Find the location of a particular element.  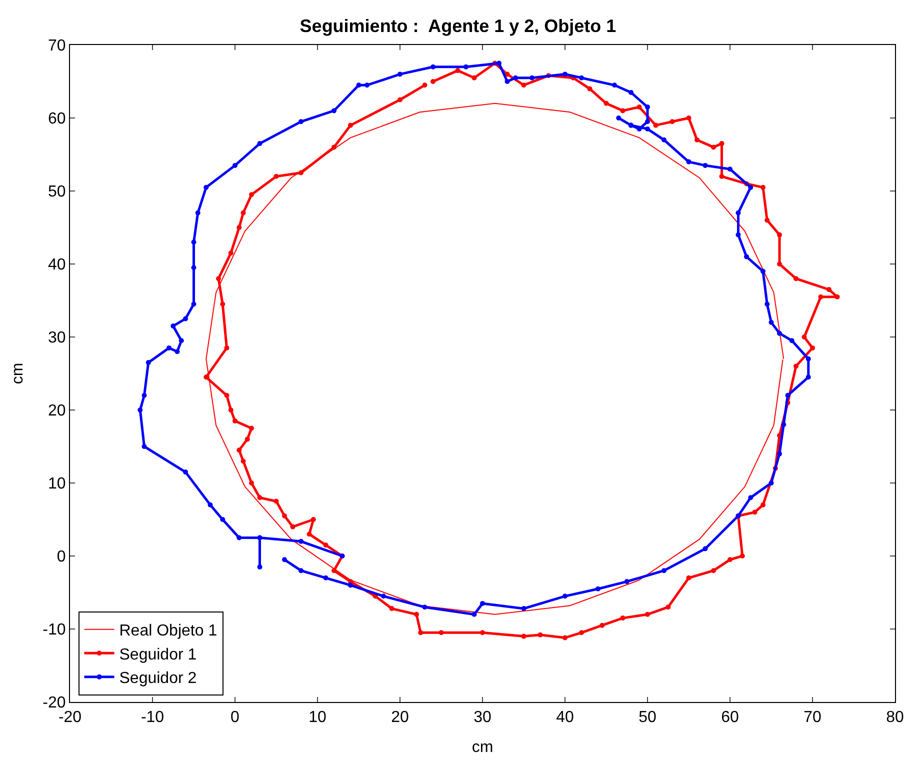

y-tick-label: 30 is located at coordinates (57, 338).